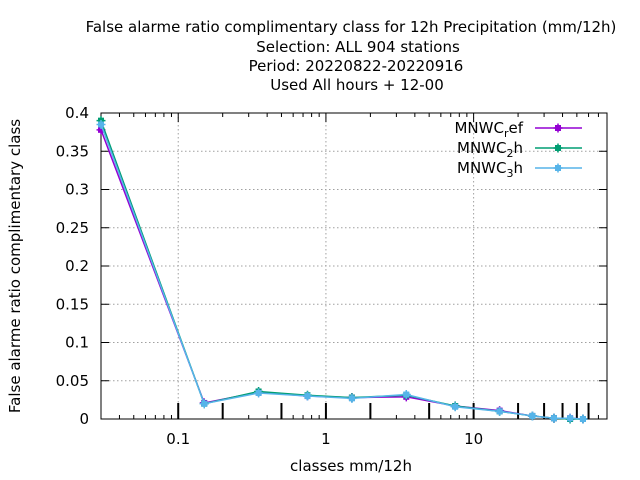  I want to click on legend-label: MNWCref, so click(488, 129).